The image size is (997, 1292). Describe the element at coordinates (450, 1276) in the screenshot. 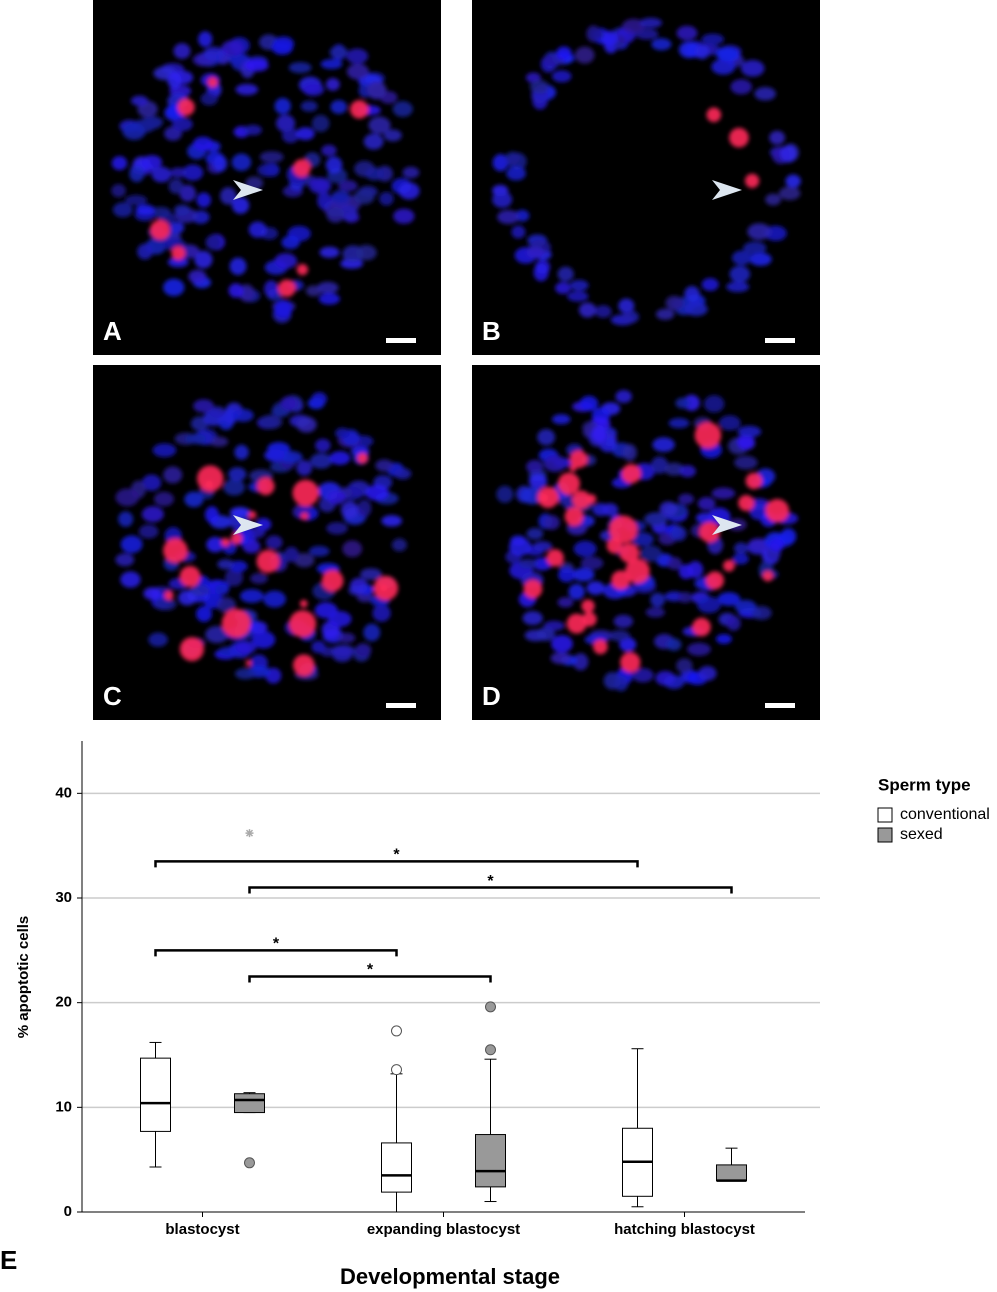

I see `x-axis-label: Developmental stage` at that location.